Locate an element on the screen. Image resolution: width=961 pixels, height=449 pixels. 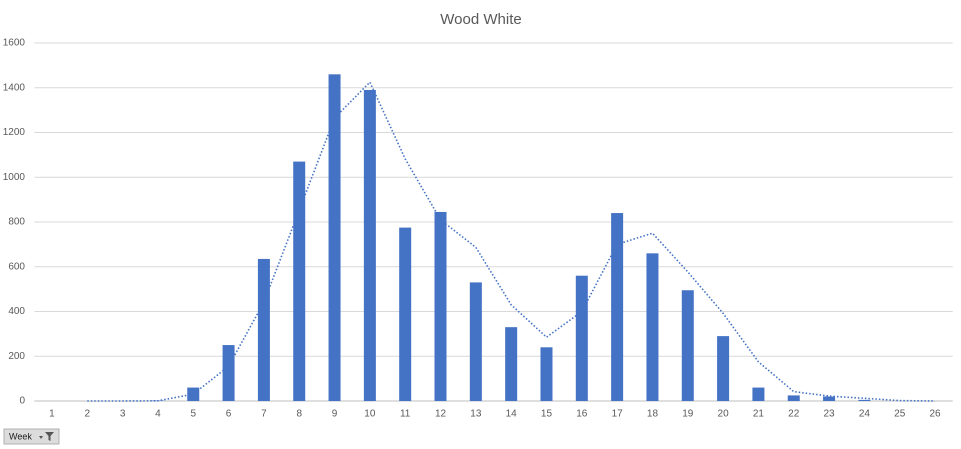
x-tick-label: 2 is located at coordinates (88, 414).